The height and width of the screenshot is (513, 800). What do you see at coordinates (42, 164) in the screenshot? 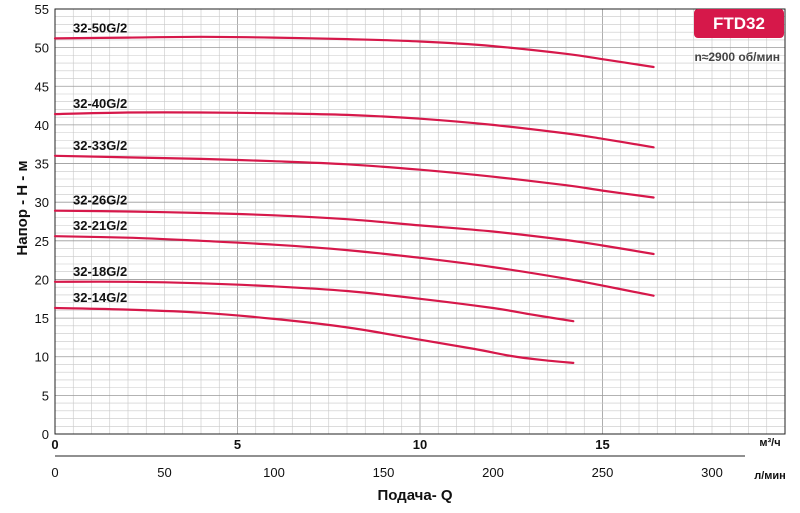
I see `y-tick-label: 35` at bounding box center [42, 164].